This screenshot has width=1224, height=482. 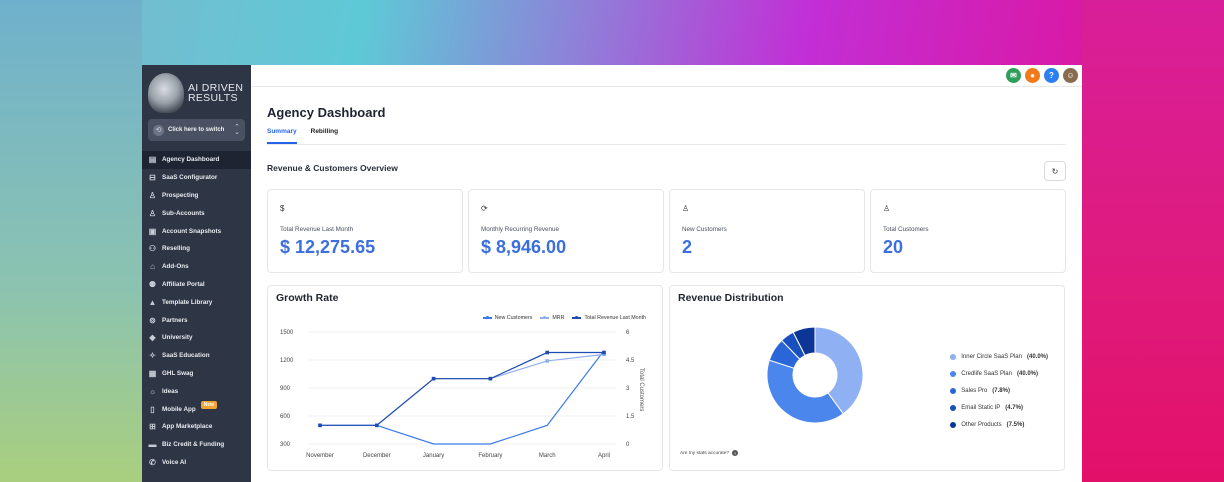 I want to click on pie-legend-label: Credlife SaaS Plan, so click(x=986, y=373).